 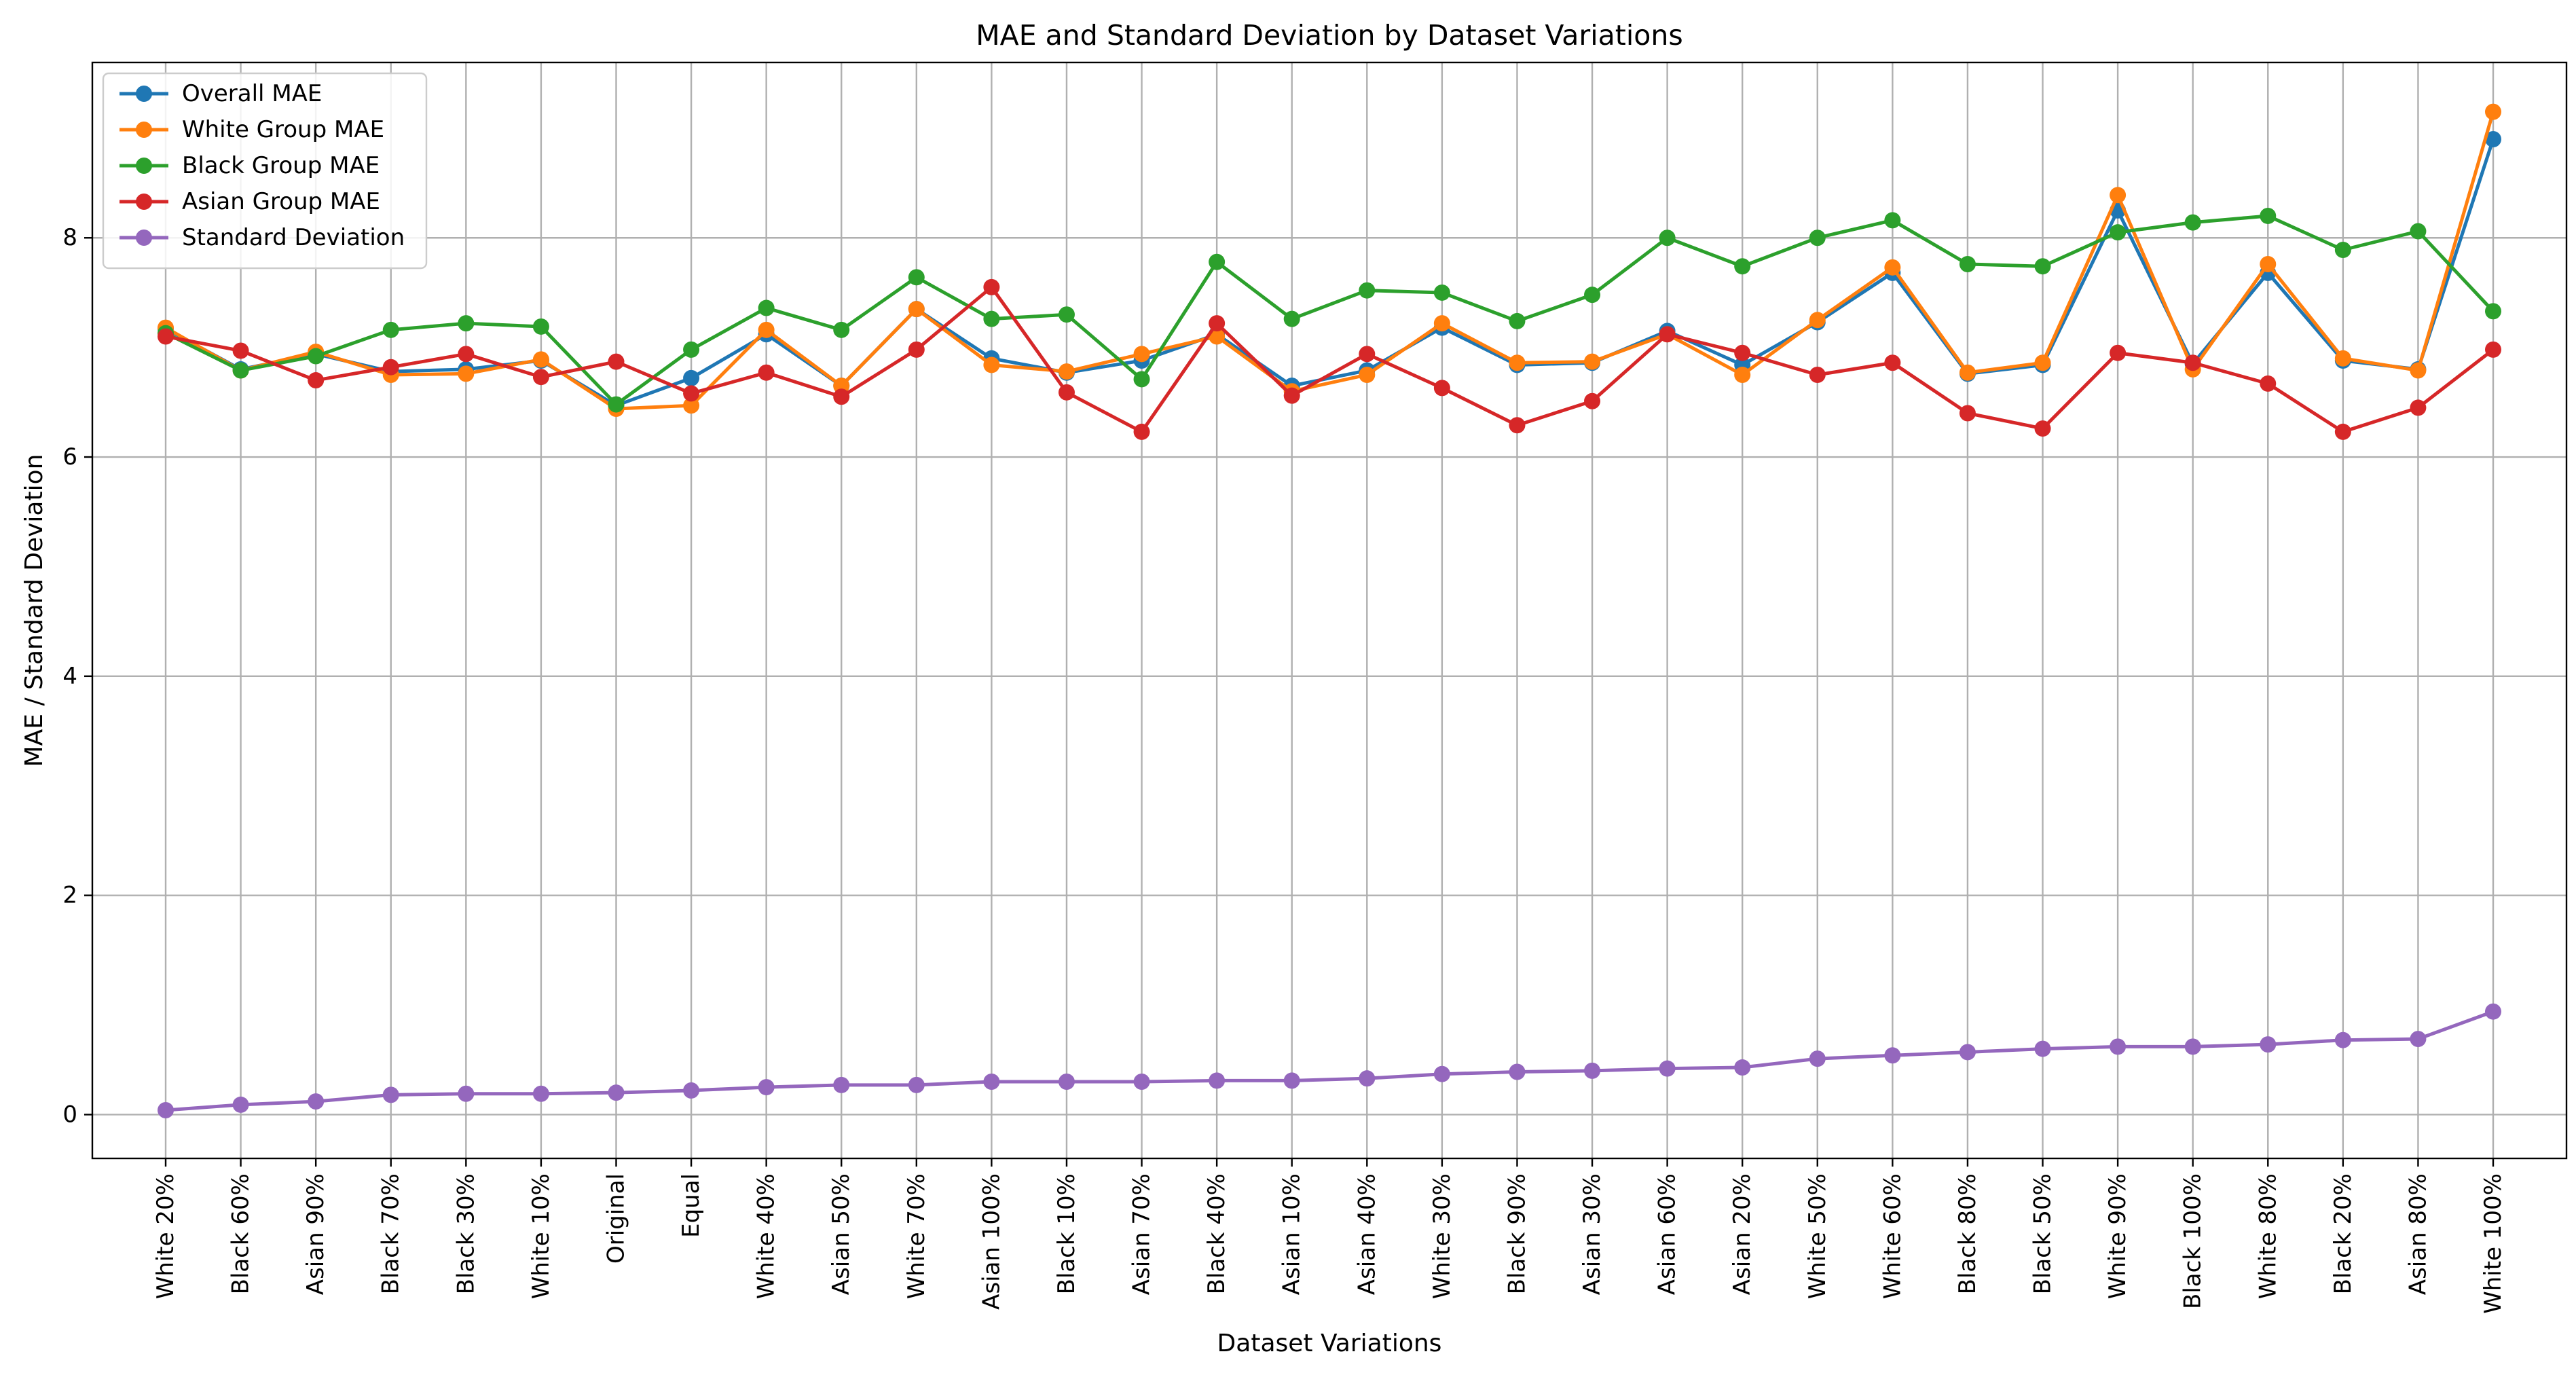 I want to click on series-black-group-mae, so click(x=1329, y=310).